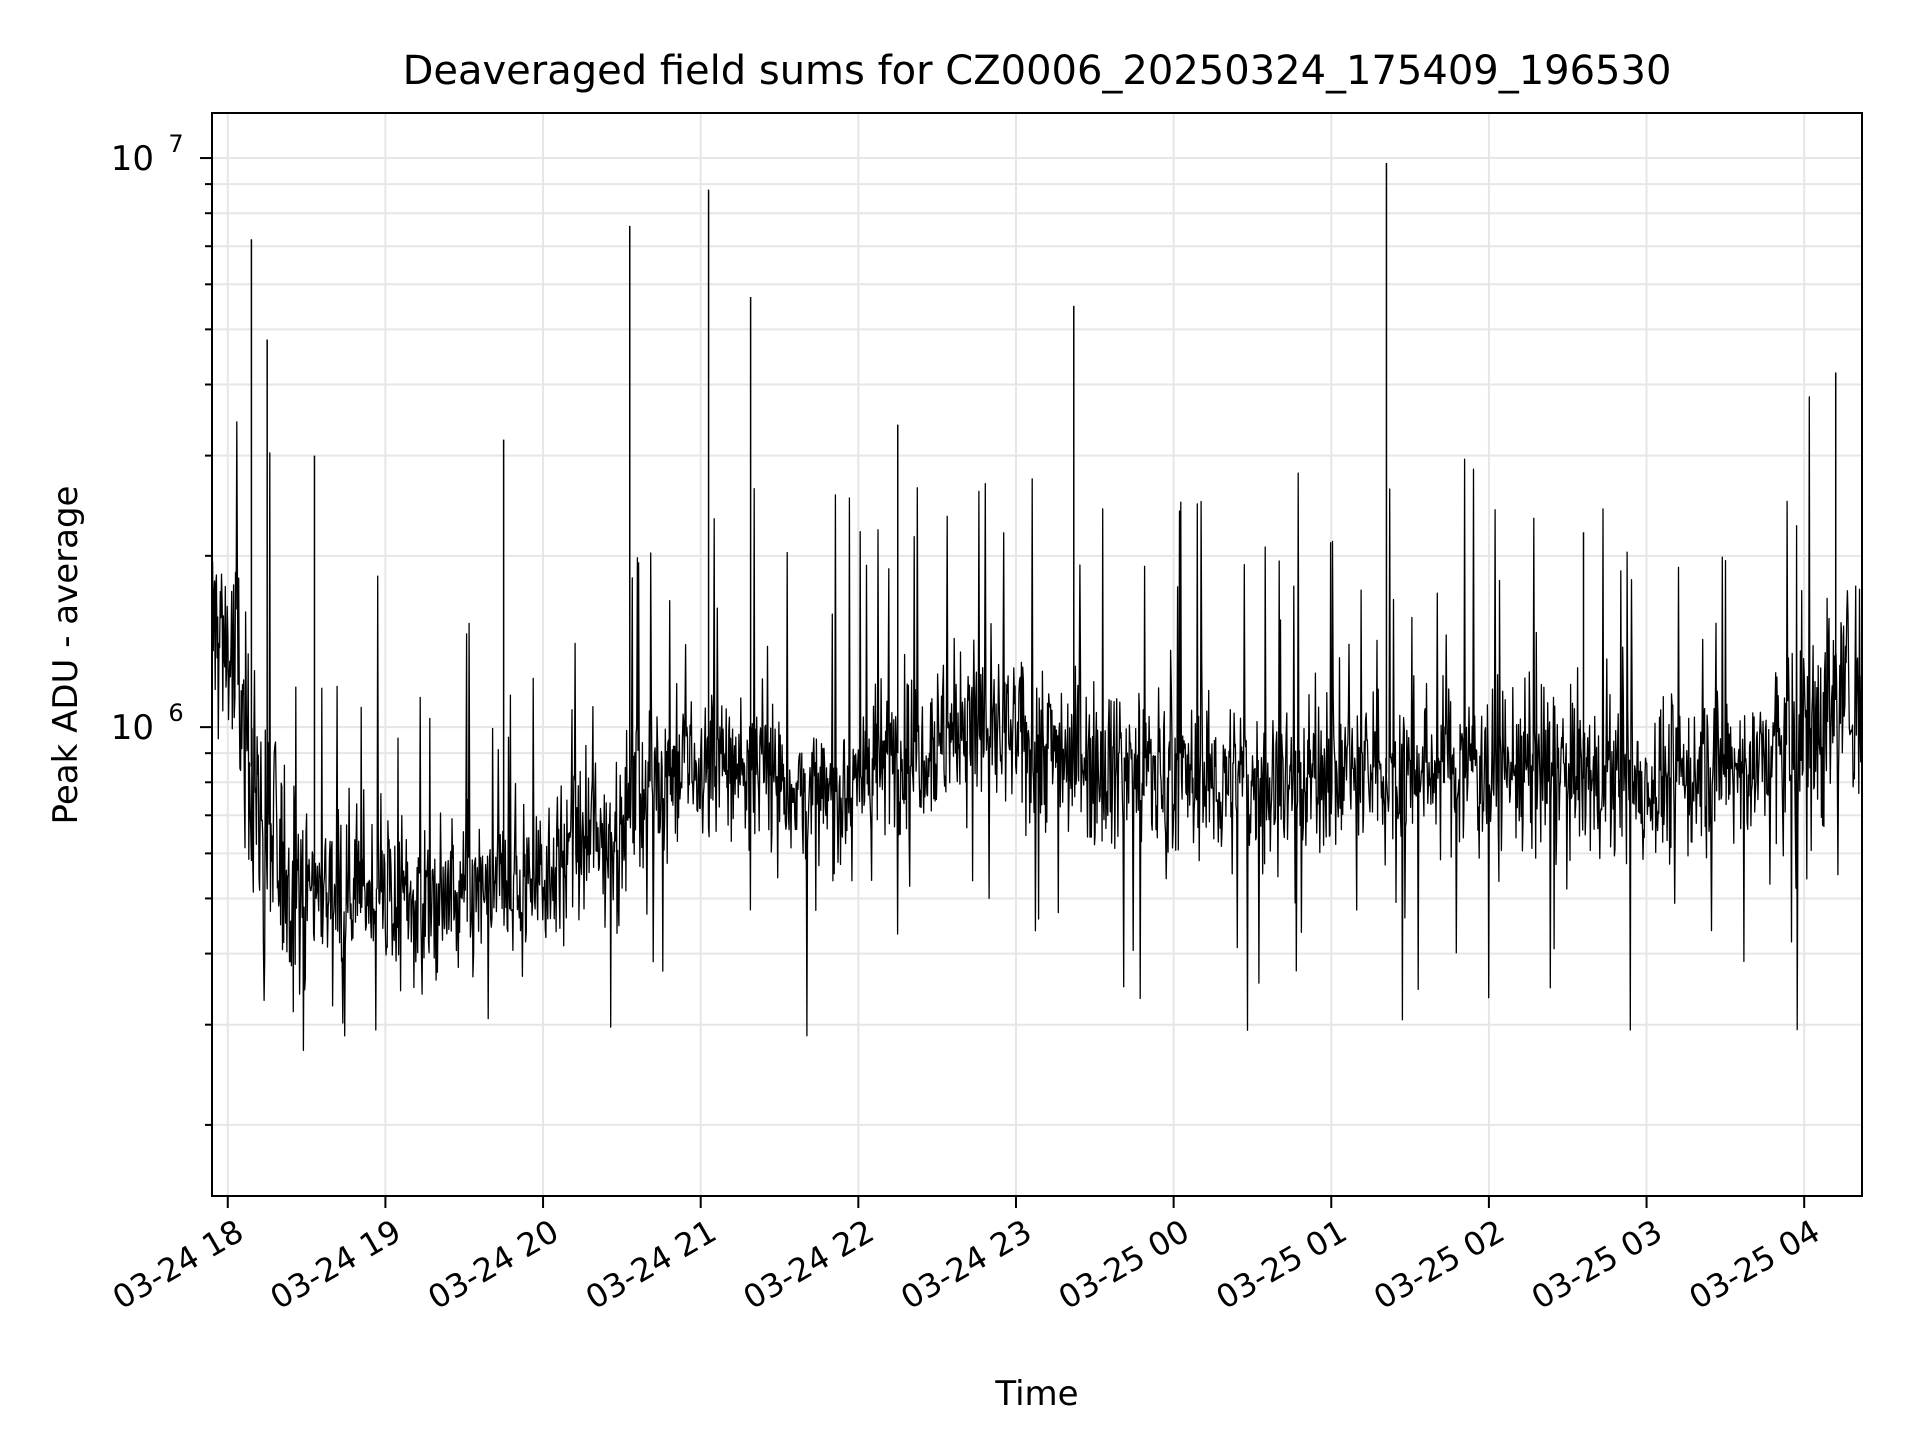  I want to click on x-tick-label: 03-25 03, so click(1597, 1264).